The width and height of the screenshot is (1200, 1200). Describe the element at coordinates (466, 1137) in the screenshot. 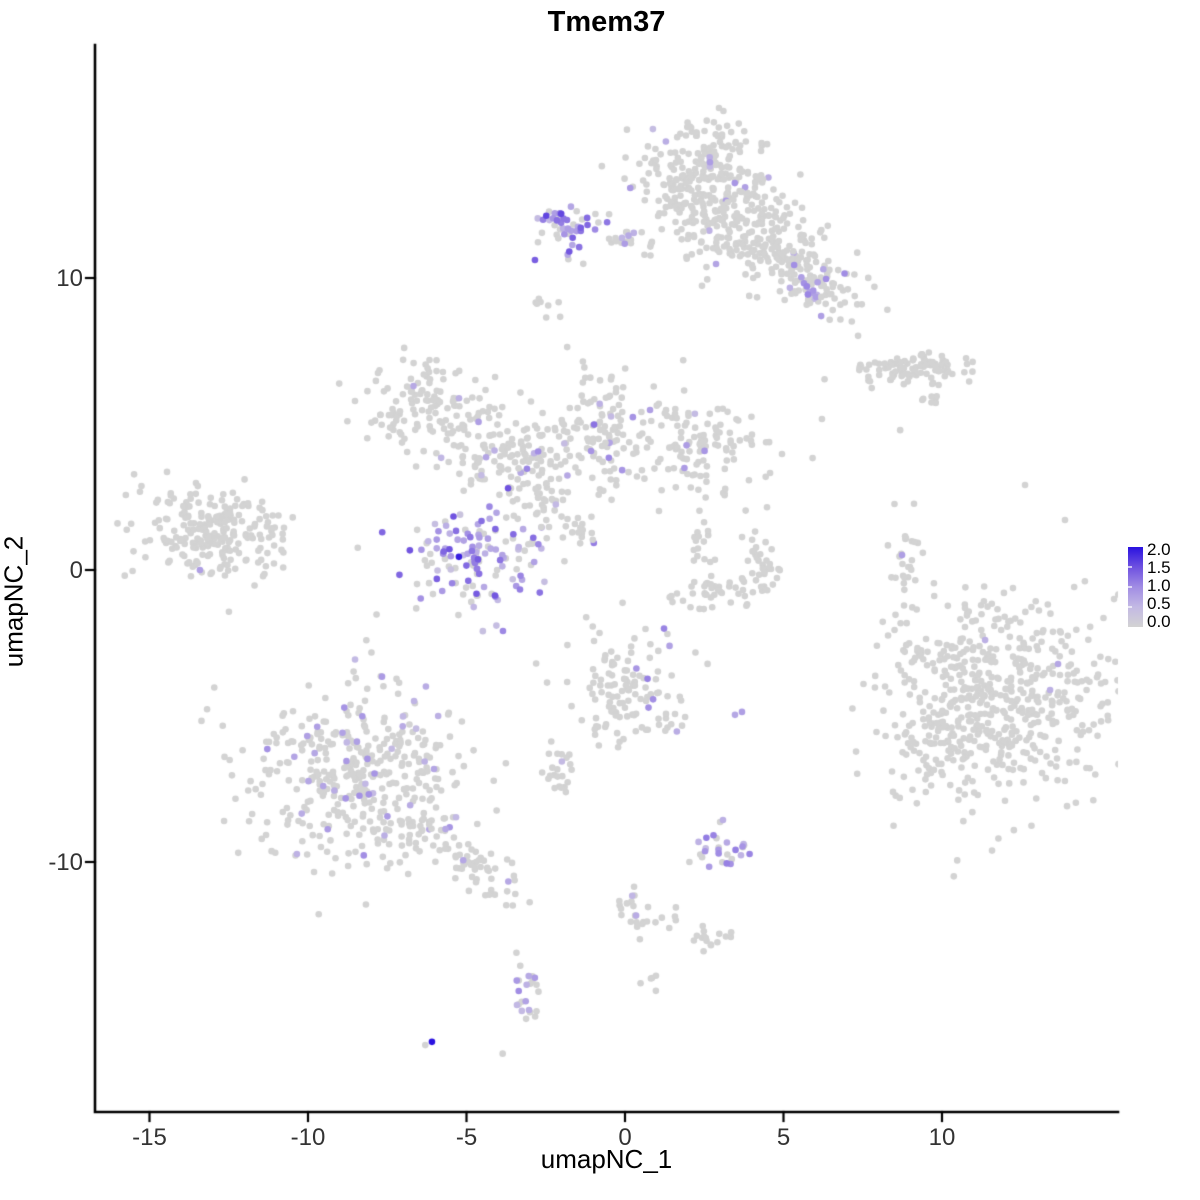

I see `x-tick-label: -5` at that location.